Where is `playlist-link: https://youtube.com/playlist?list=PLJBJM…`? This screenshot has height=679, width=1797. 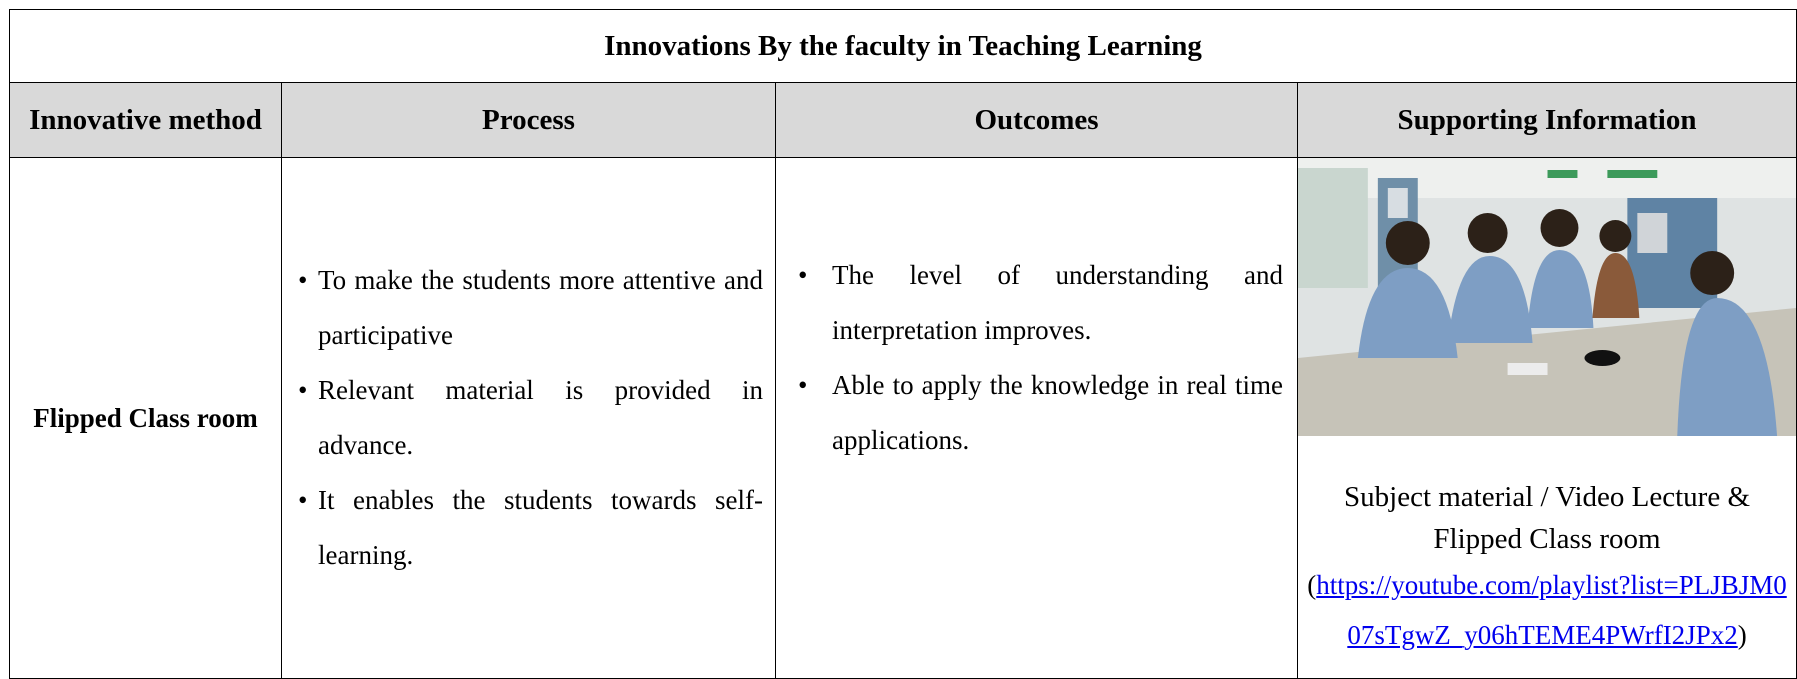
playlist-link: https://youtube.com/playlist?list=PLJBJM… is located at coordinates (1551, 610).